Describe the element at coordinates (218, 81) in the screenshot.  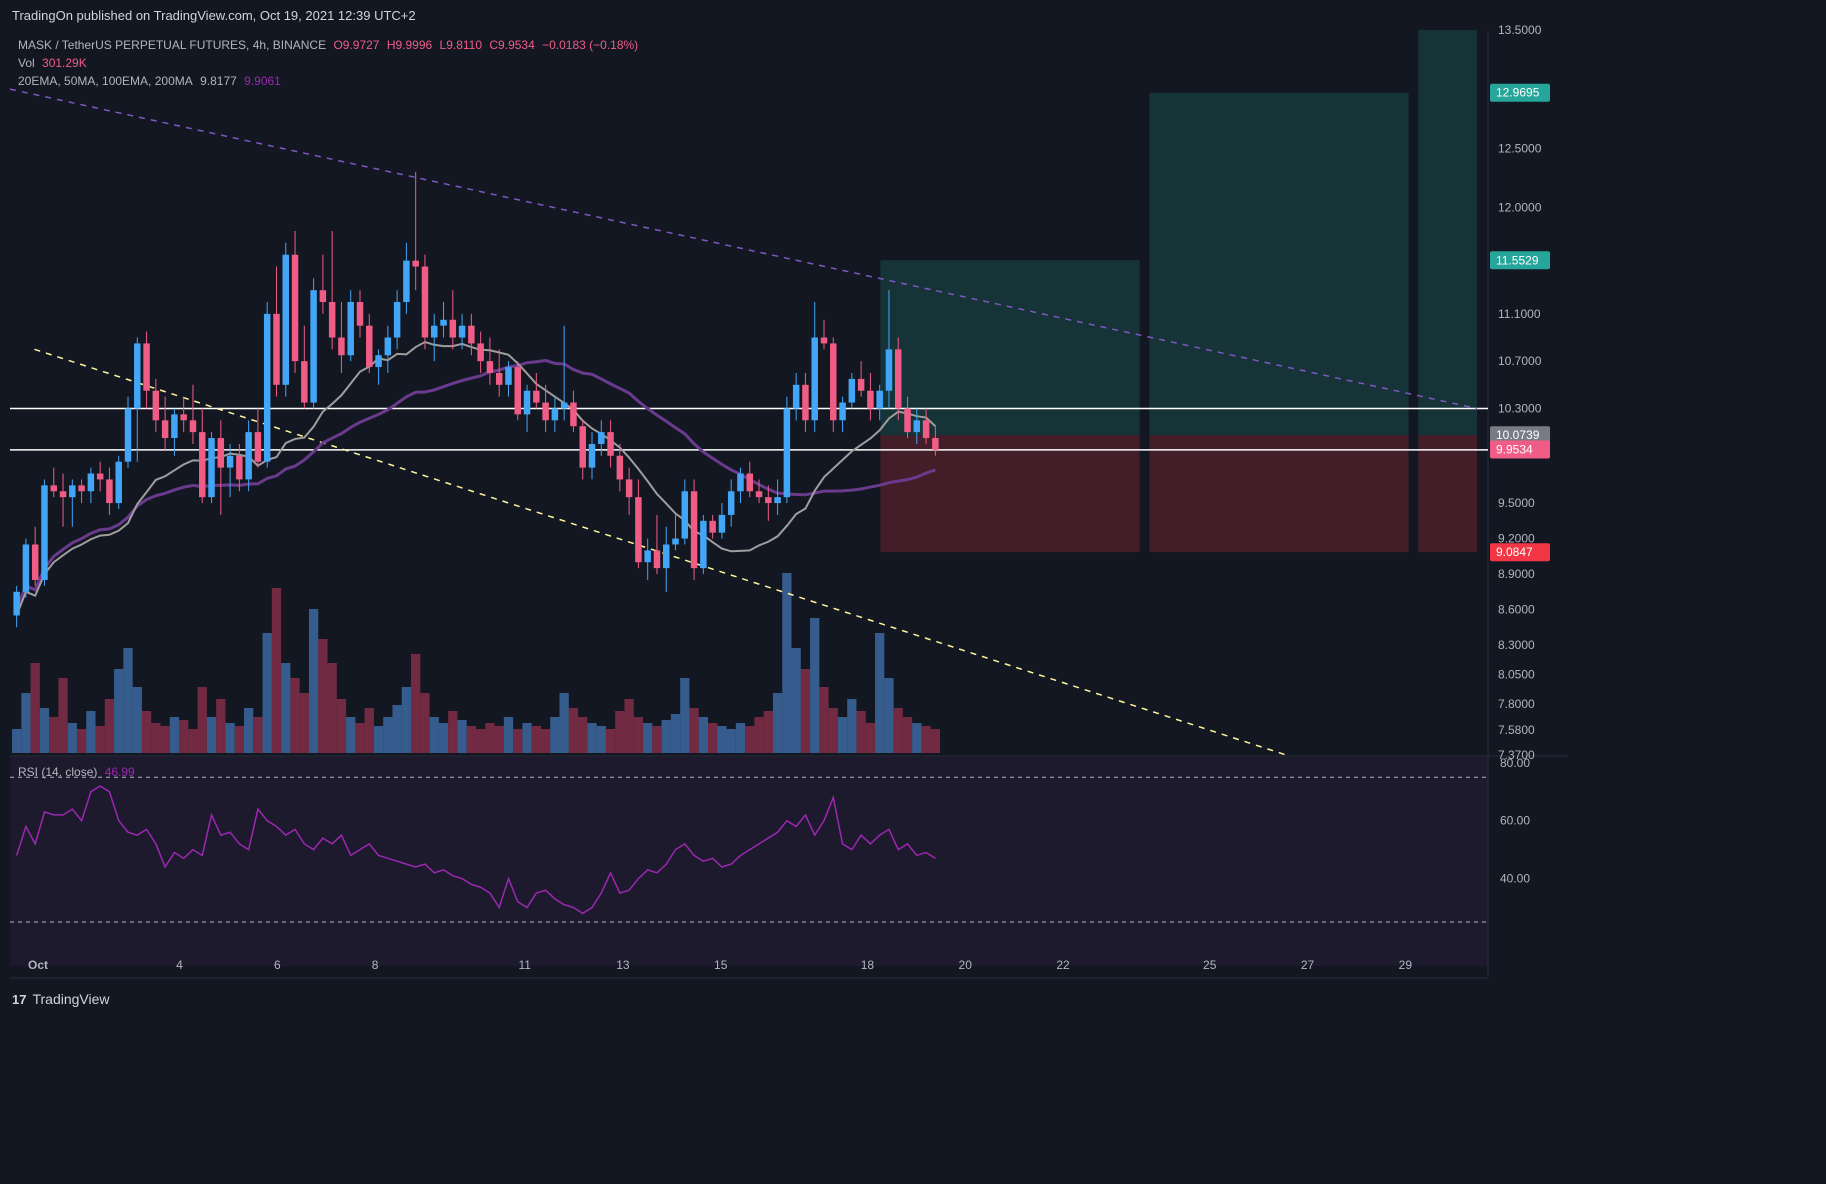
I see `ma-value-1: 9.8177` at that location.